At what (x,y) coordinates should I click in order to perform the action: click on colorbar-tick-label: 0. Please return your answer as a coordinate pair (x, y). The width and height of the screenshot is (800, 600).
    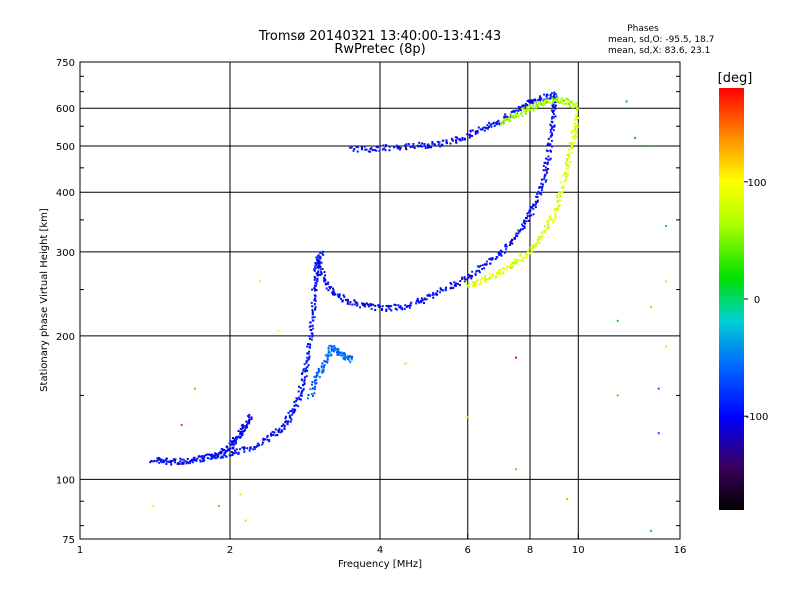
    Looking at the image, I should click on (757, 300).